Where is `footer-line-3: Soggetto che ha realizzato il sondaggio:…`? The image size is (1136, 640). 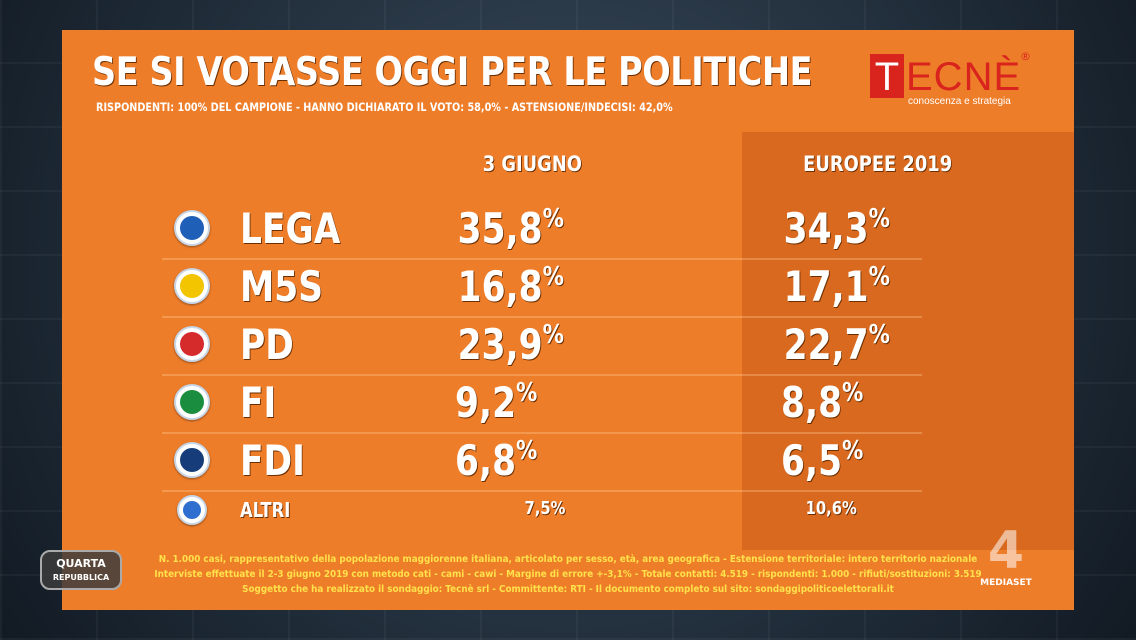
footer-line-3: Soggetto che ha realizzato il sondaggio:… is located at coordinates (568, 589).